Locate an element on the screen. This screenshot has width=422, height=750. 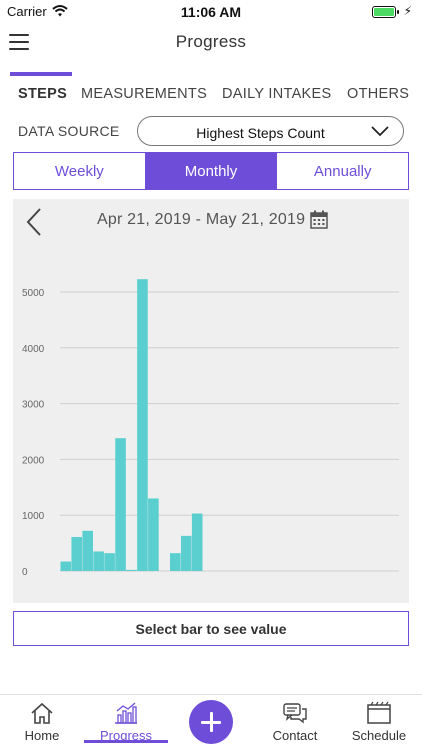
nav-schedule-label: Schedule is located at coordinates (379, 735).